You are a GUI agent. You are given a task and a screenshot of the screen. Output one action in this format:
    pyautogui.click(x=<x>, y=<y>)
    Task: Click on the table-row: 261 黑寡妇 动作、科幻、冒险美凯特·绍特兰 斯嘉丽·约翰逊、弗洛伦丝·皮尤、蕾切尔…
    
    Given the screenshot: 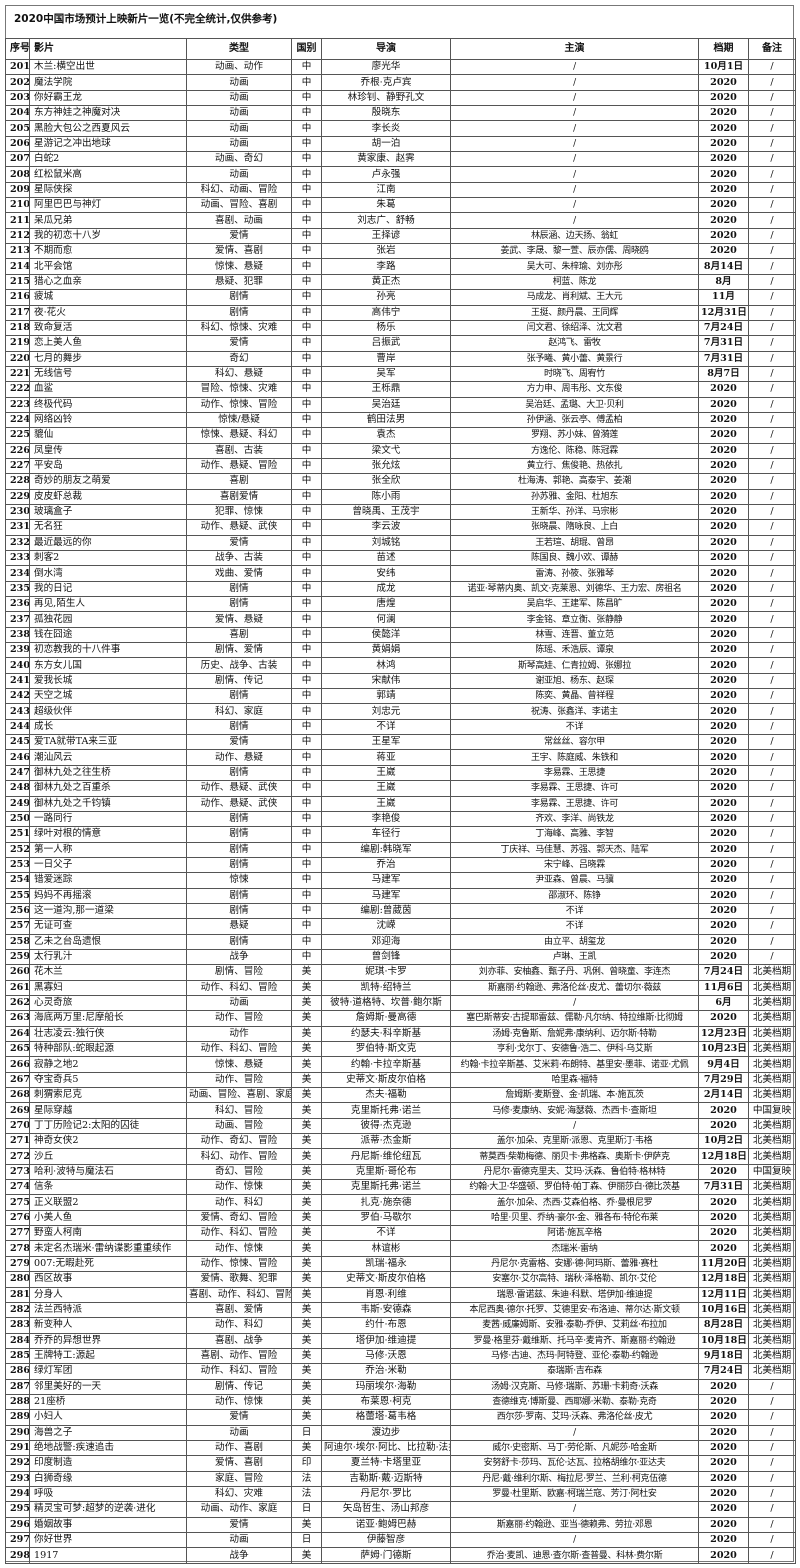 What is the action you would take?
    pyautogui.click(x=400, y=987)
    